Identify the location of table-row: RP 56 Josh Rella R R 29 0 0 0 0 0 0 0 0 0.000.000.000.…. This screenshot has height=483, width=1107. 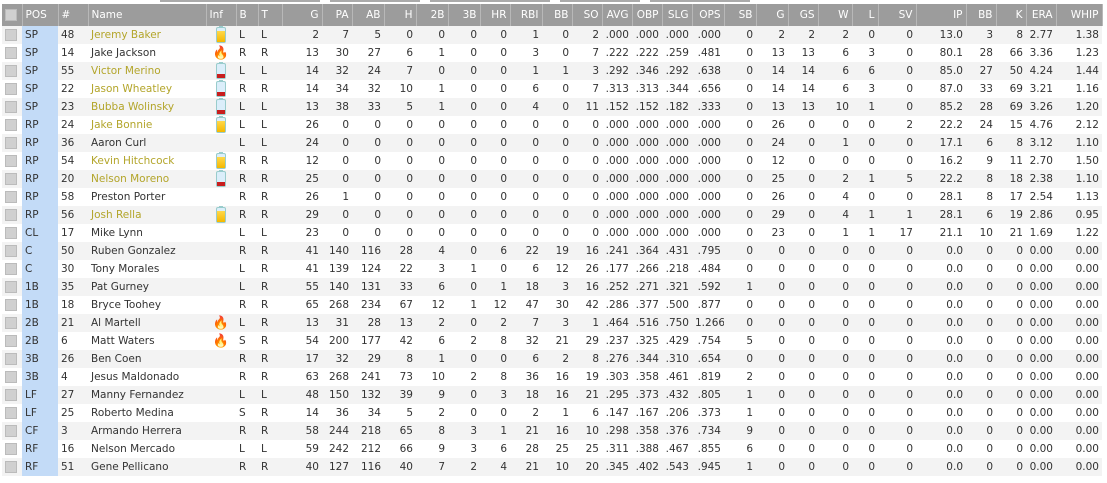
(552, 215).